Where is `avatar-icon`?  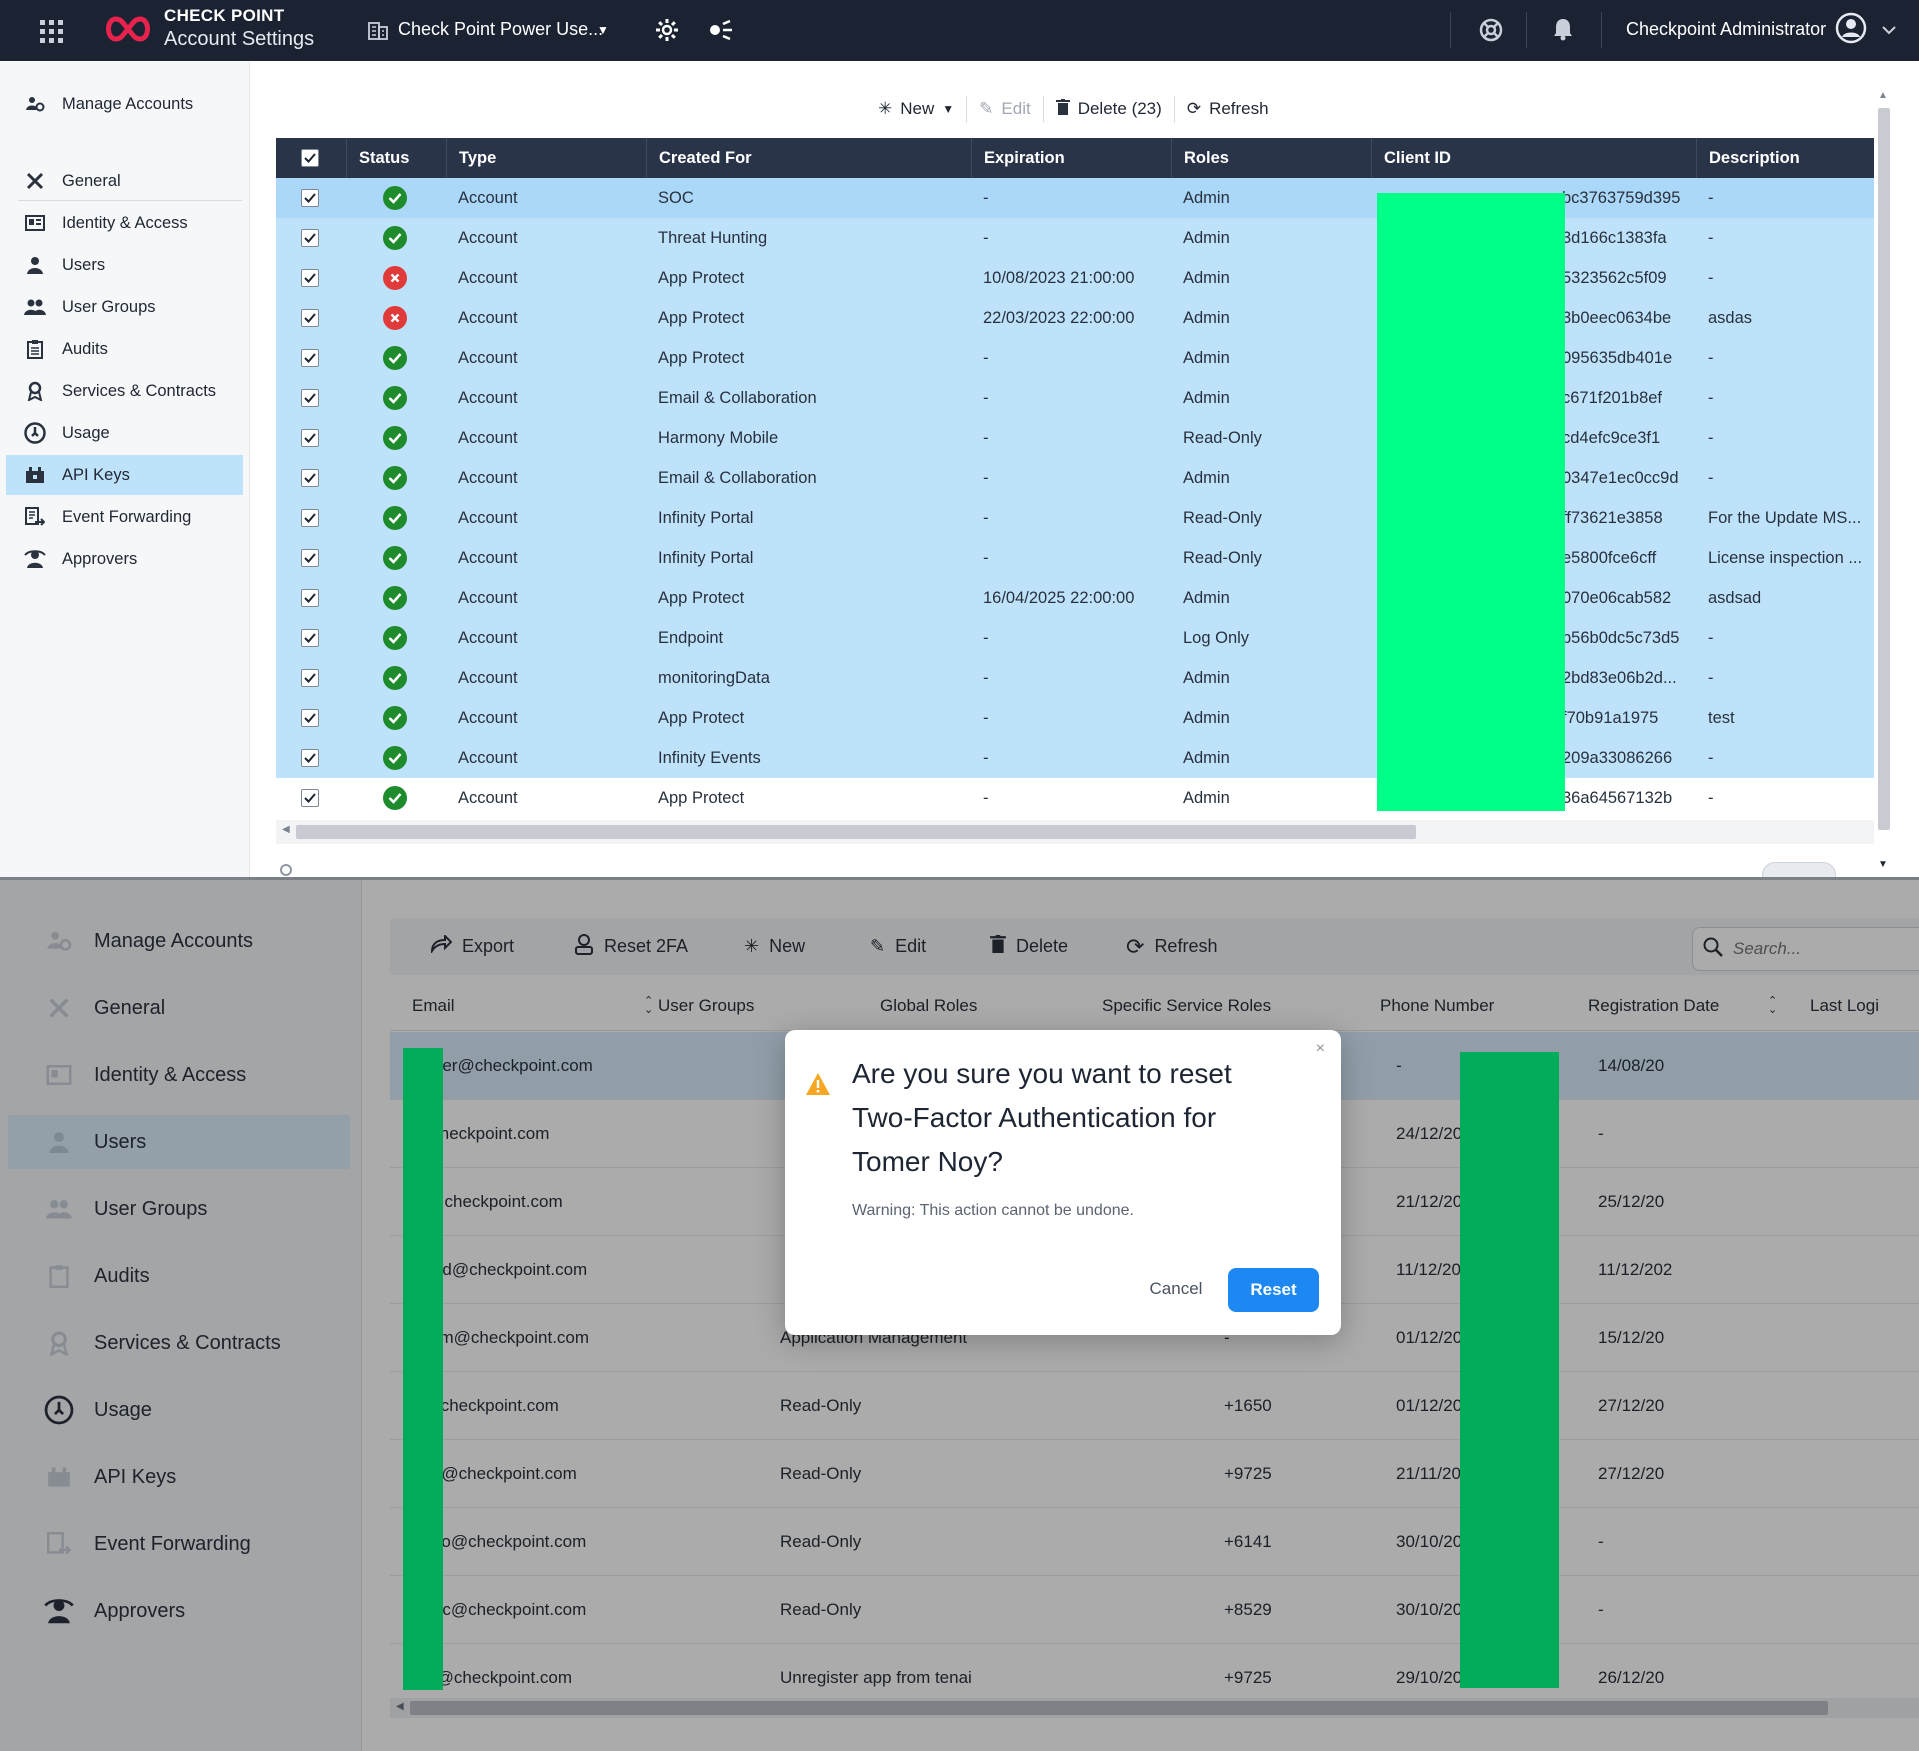
avatar-icon is located at coordinates (1851, 28).